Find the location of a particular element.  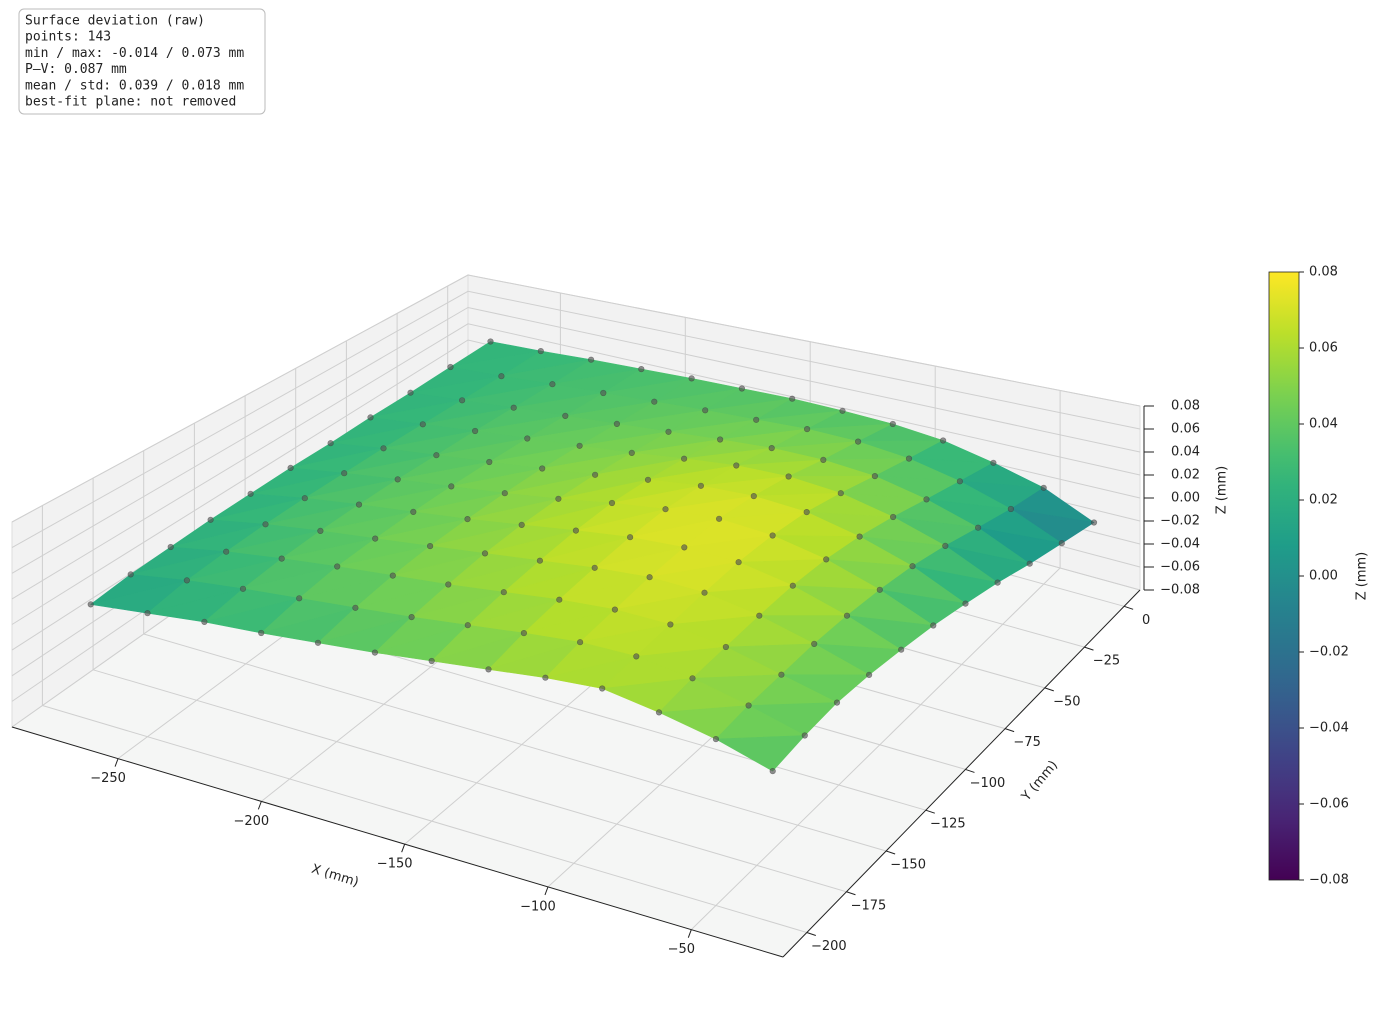

info-line: best-fit plane: not removed is located at coordinates (130, 102).